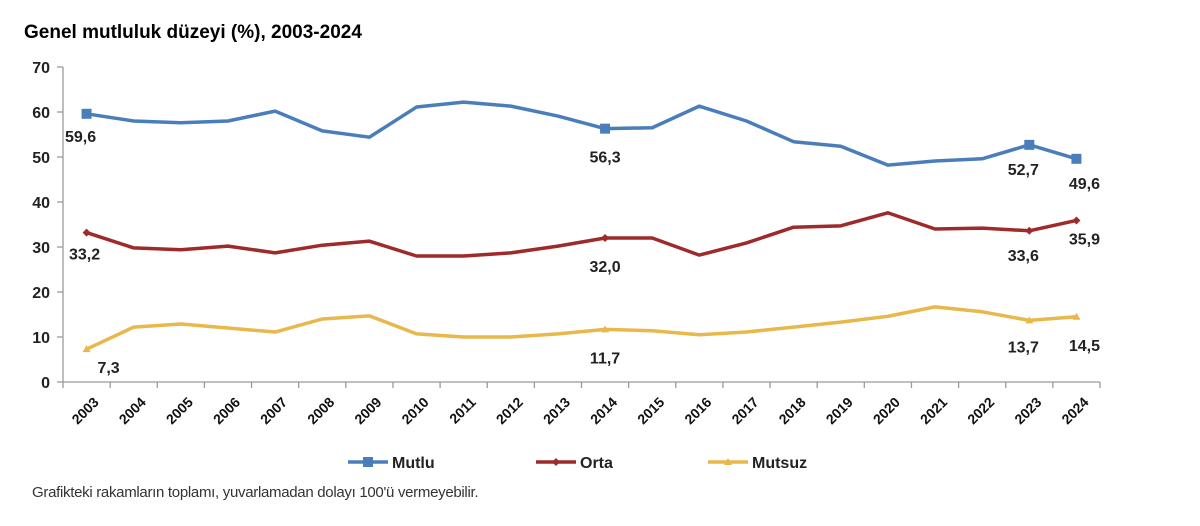  What do you see at coordinates (581, 133) in the screenshot?
I see `series-line-mutlu` at bounding box center [581, 133].